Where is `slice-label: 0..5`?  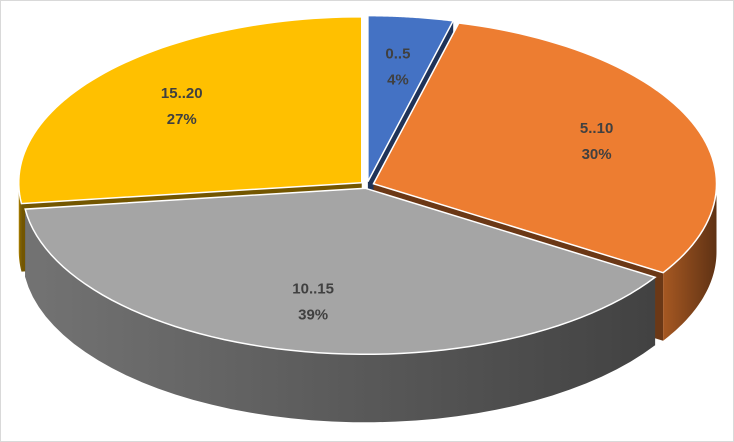
slice-label: 0..5 is located at coordinates (397, 53).